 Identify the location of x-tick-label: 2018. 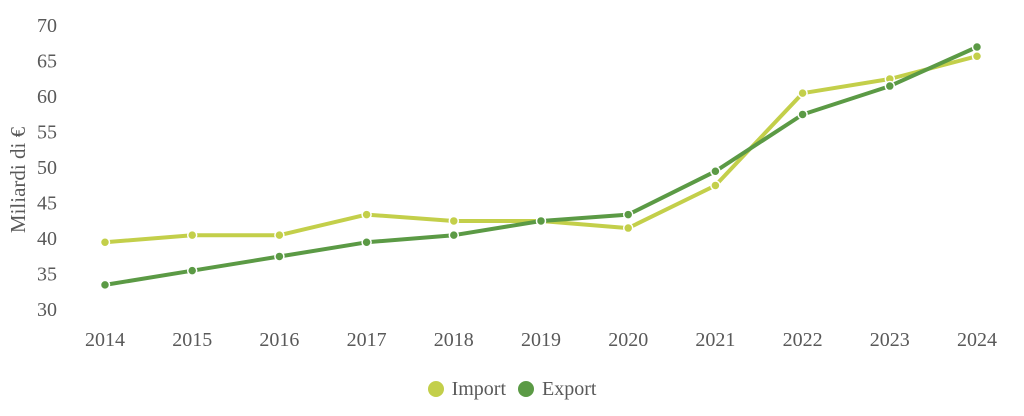
(454, 340).